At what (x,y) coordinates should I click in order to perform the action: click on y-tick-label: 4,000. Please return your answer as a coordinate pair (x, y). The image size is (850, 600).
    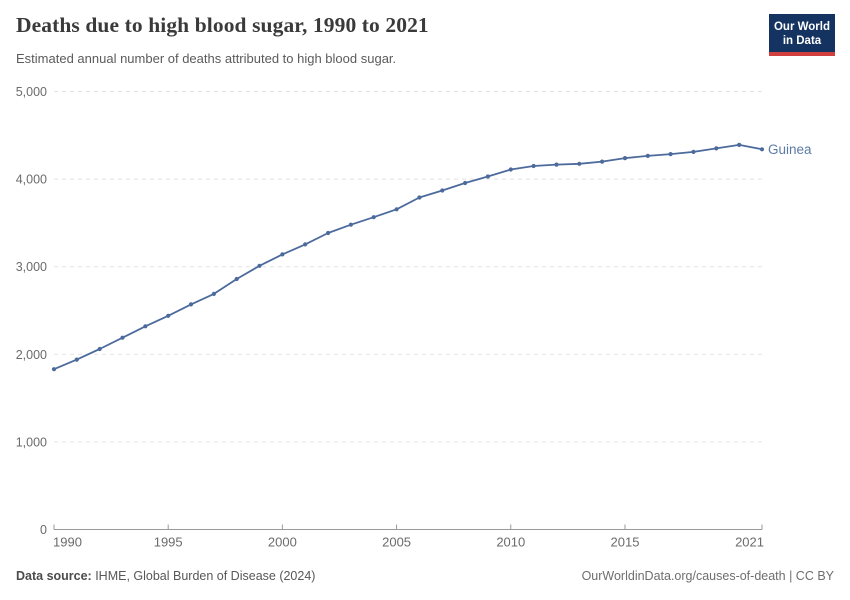
    Looking at the image, I should click on (31, 180).